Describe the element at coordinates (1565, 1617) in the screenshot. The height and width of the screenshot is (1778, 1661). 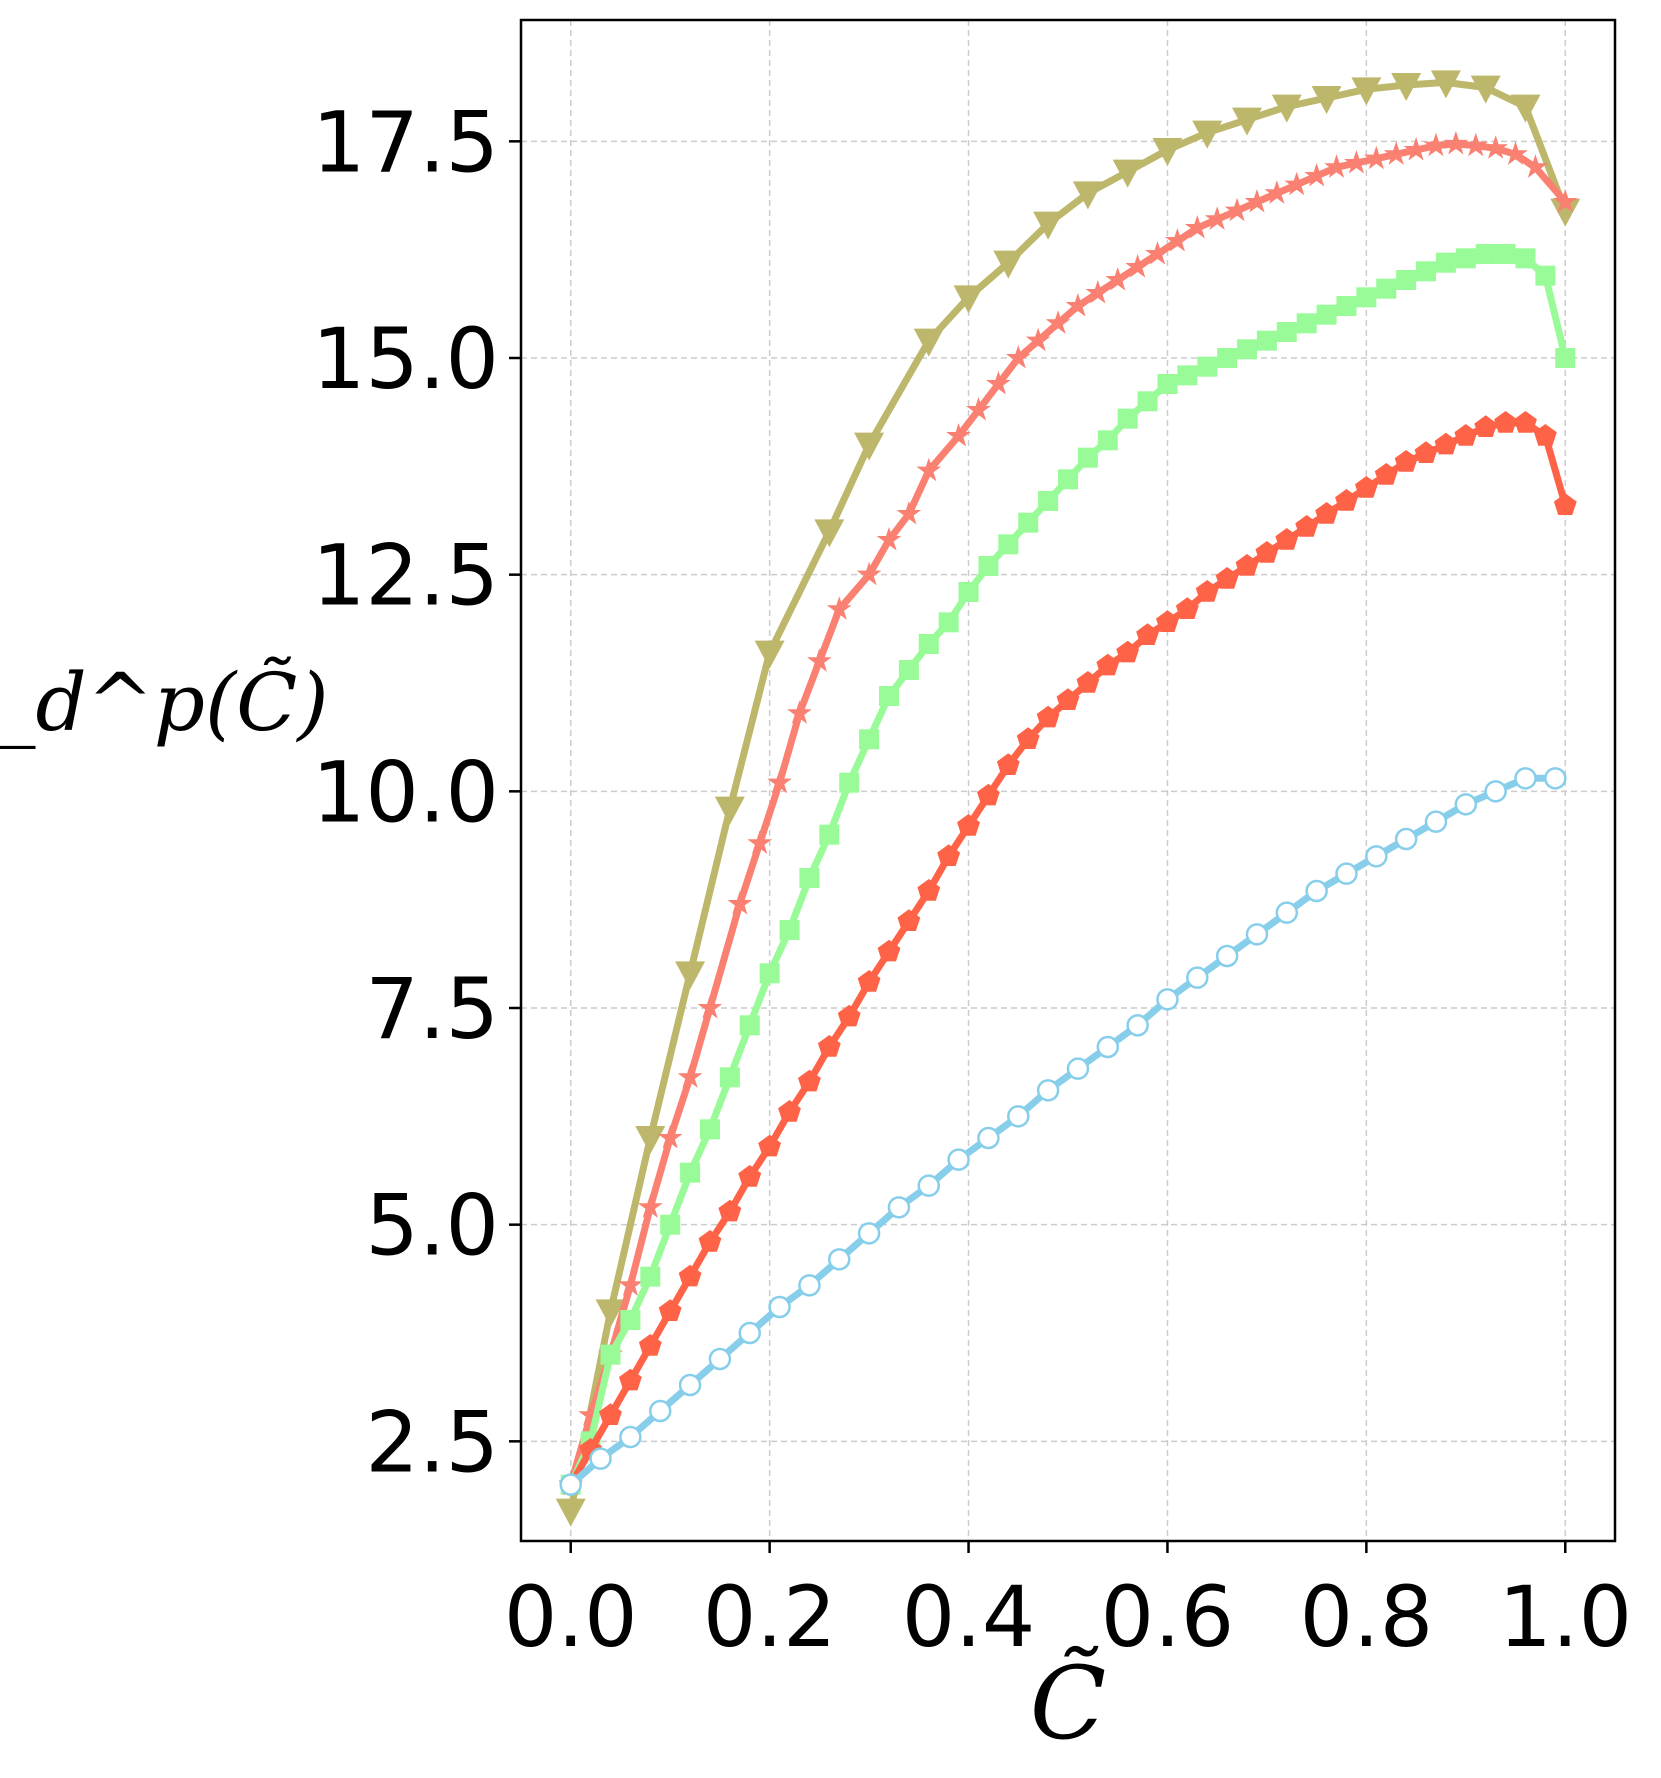
I see `x-tick-label: 1.0` at that location.